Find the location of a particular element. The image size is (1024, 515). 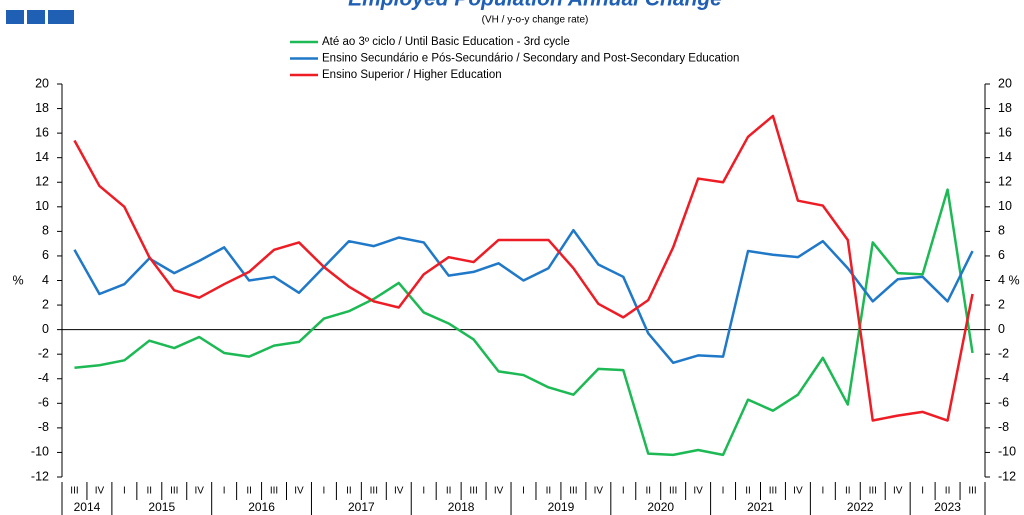

y-tick-label: 8 is located at coordinates (45, 231).